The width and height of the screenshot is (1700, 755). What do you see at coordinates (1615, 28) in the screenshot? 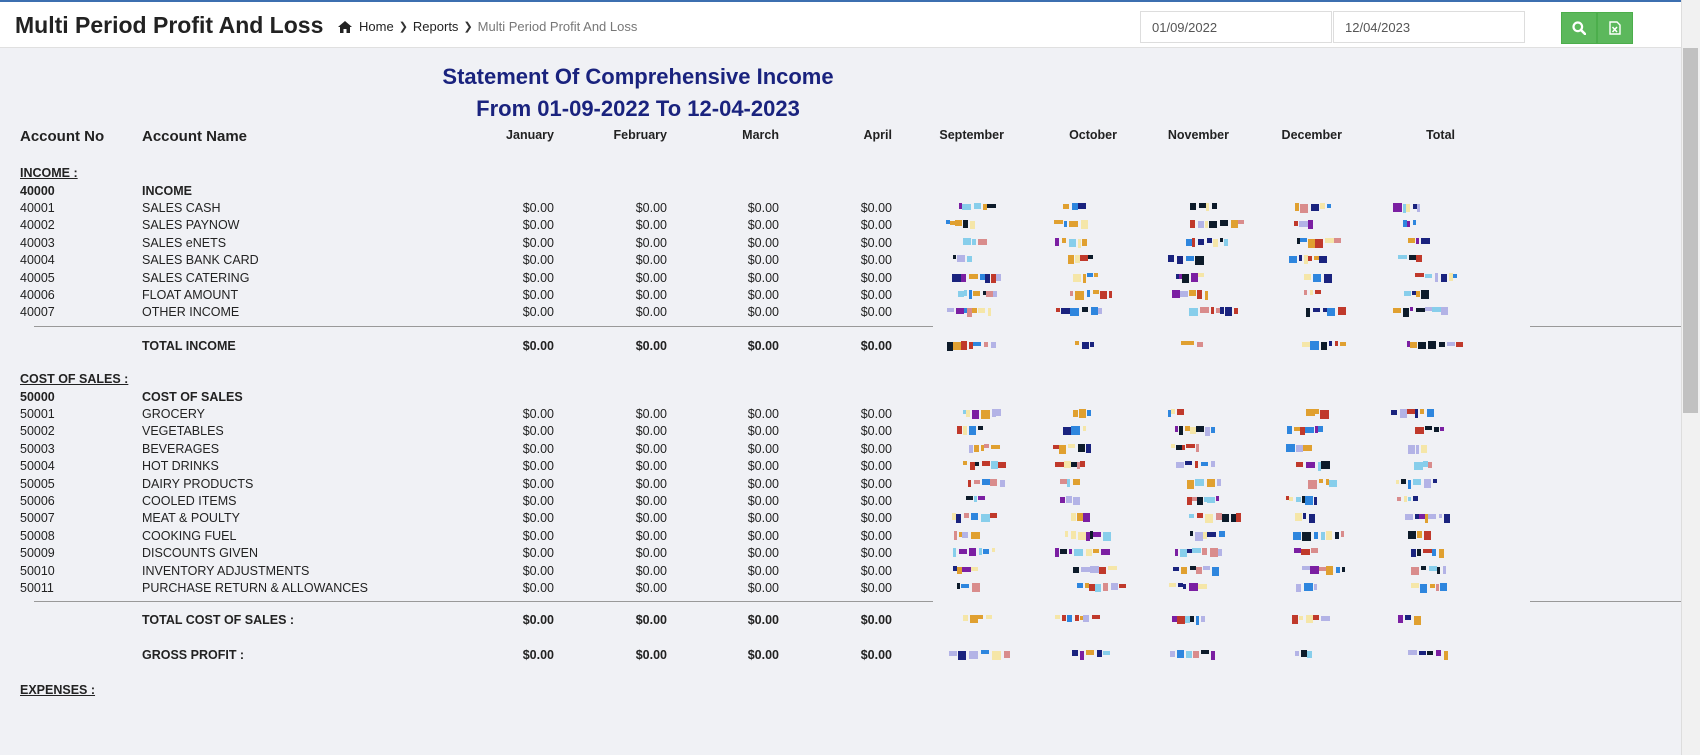
I see `export-excel-button` at bounding box center [1615, 28].